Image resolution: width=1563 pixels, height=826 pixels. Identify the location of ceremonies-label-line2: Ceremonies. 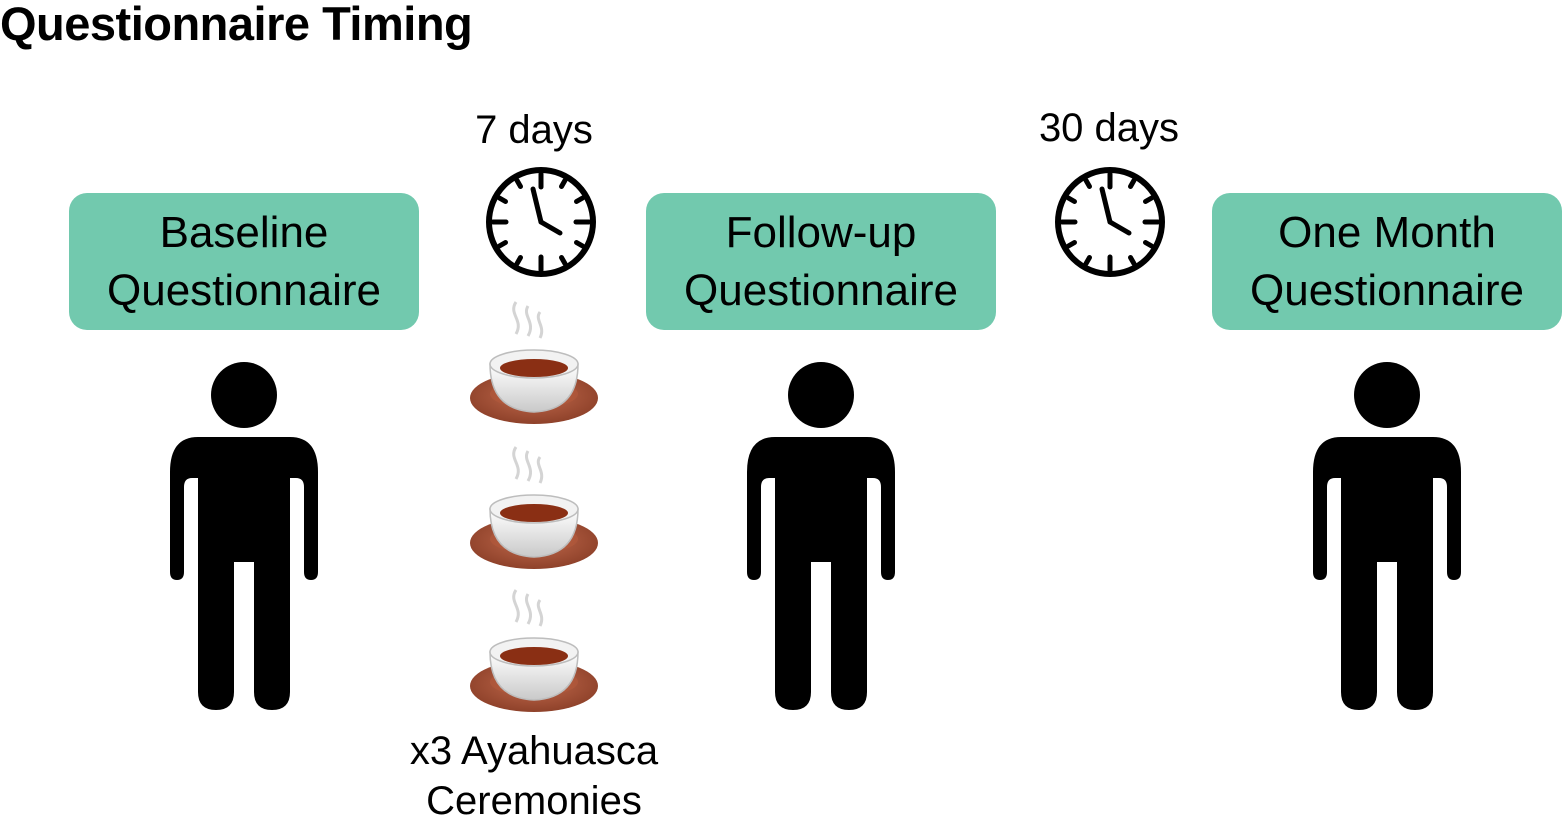
(534, 801).